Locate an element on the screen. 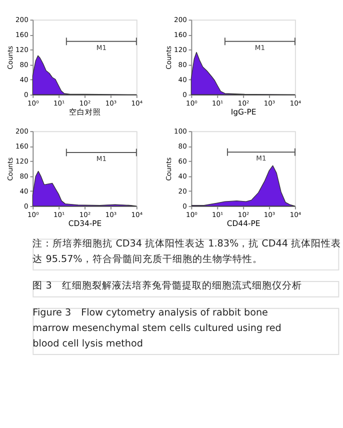  caption: 图 3 红细胞裂解液法培养兔骨髓提取的细胞流式细胞仪分析 is located at coordinates (167, 286).